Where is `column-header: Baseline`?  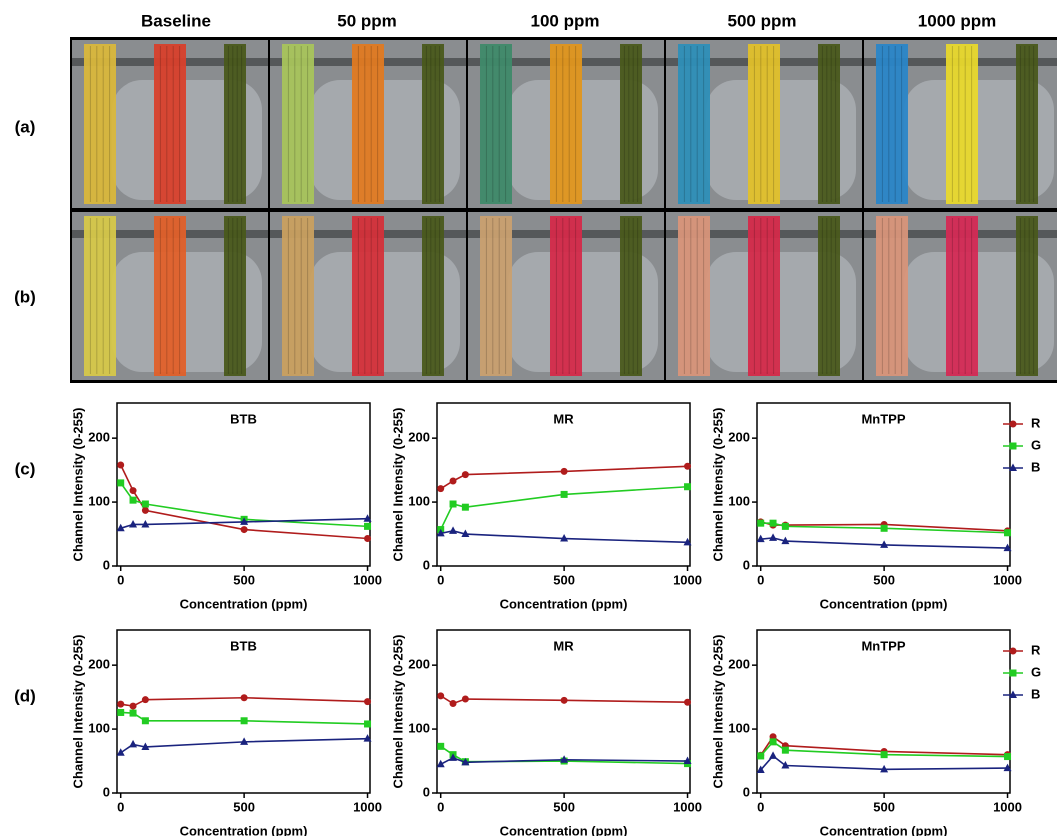 column-header: Baseline is located at coordinates (176, 20).